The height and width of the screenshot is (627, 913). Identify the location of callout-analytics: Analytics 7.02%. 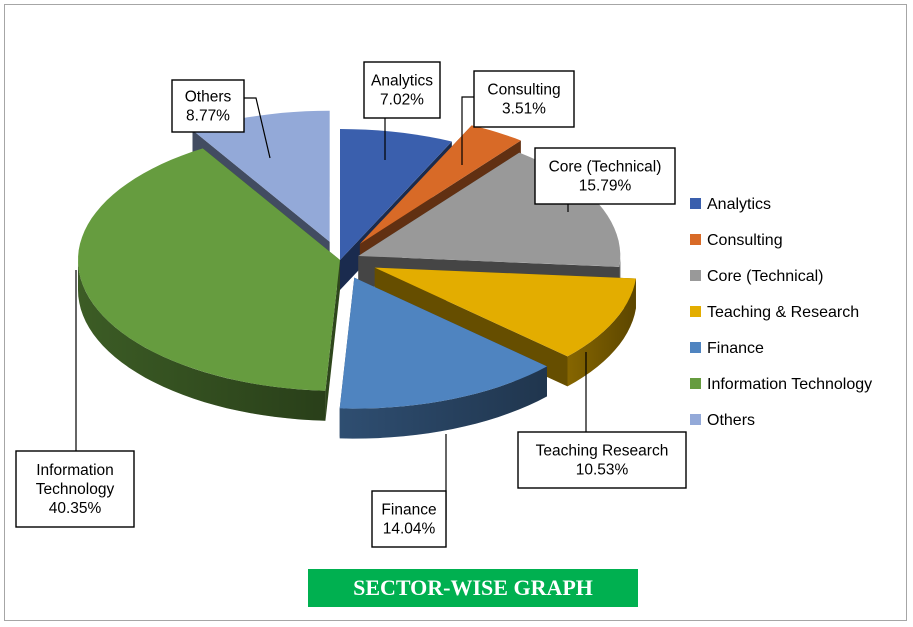
(402, 110).